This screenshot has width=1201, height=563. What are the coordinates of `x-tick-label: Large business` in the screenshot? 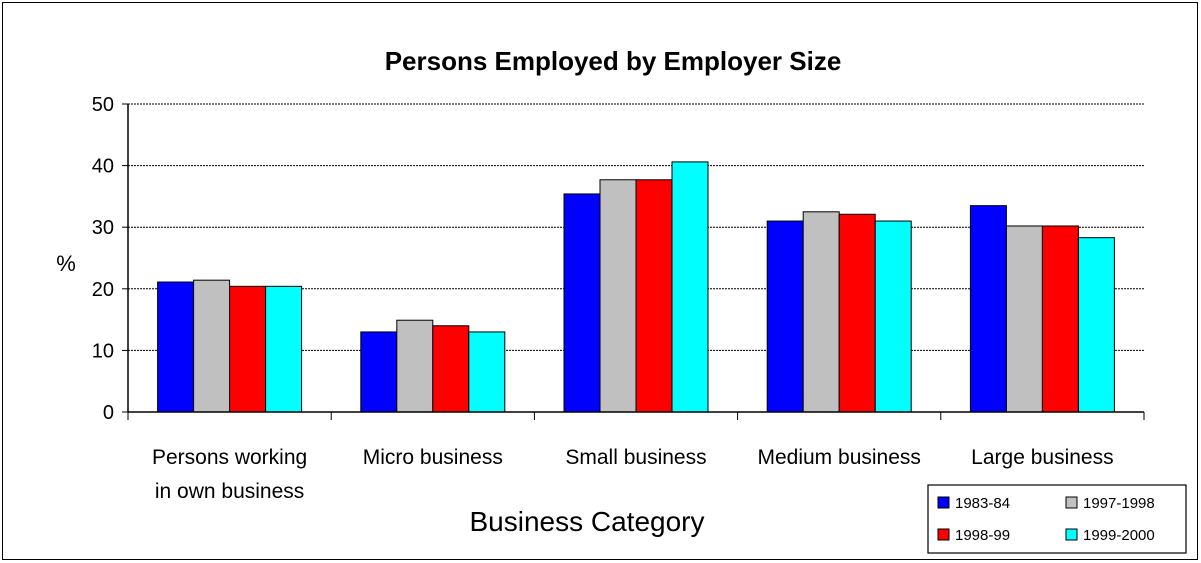 It's located at (1042, 457).